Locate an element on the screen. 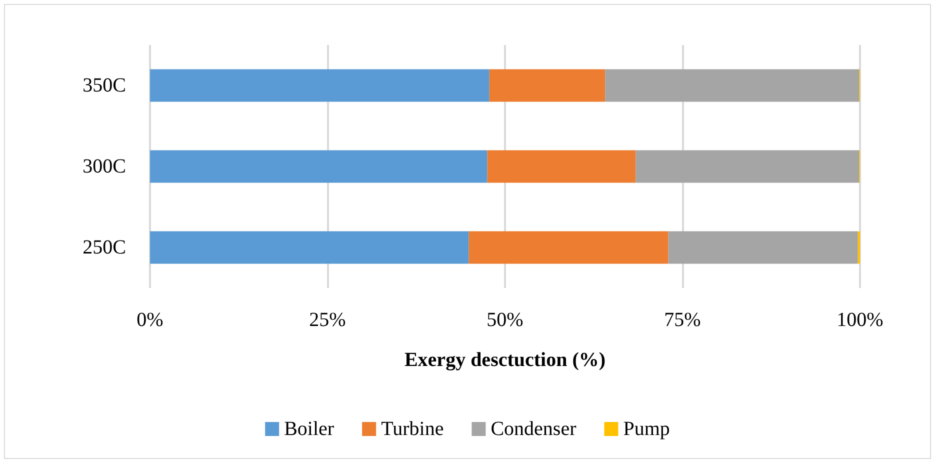 This screenshot has height=465, width=937. legend-label: Boiler is located at coordinates (309, 429).